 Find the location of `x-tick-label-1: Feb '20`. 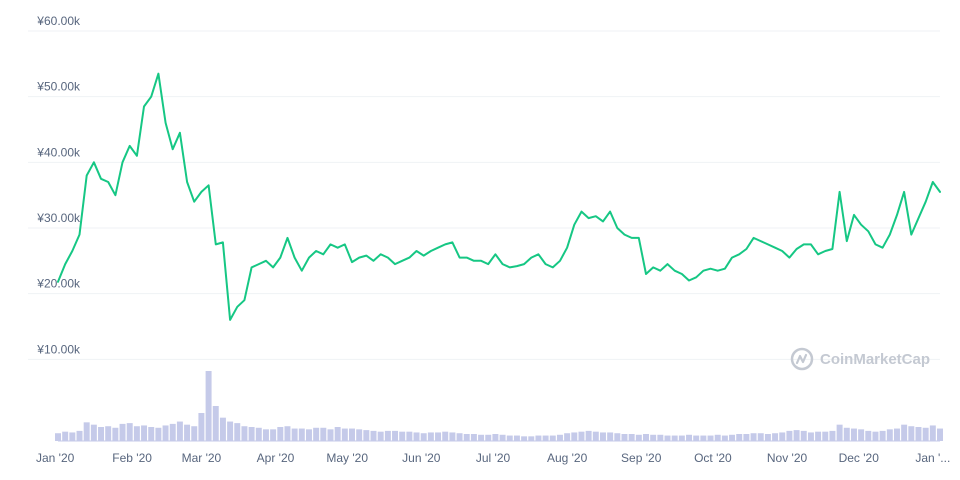

x-tick-label-1: Feb '20 is located at coordinates (132, 458).